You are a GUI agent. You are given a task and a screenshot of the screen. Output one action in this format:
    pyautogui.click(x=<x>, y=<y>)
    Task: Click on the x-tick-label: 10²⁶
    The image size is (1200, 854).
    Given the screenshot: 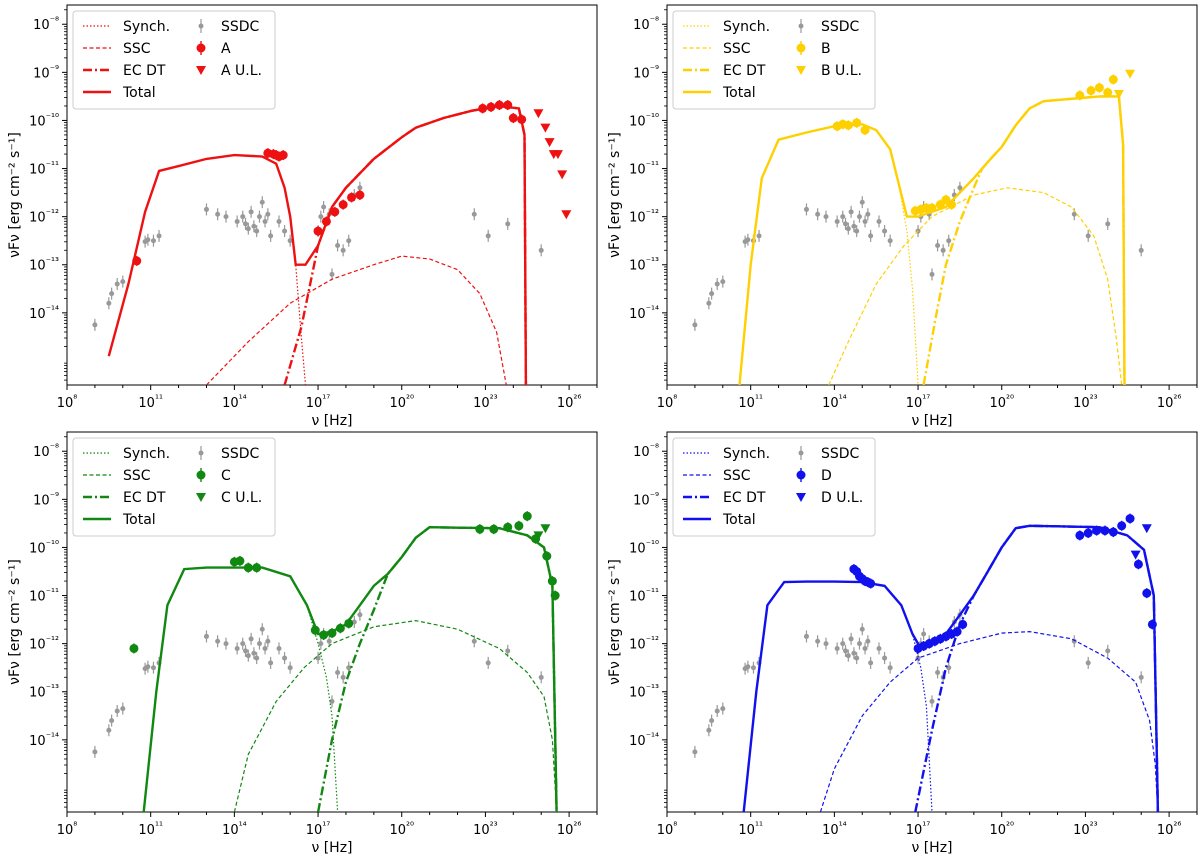 What is the action you would take?
    pyautogui.click(x=569, y=830)
    